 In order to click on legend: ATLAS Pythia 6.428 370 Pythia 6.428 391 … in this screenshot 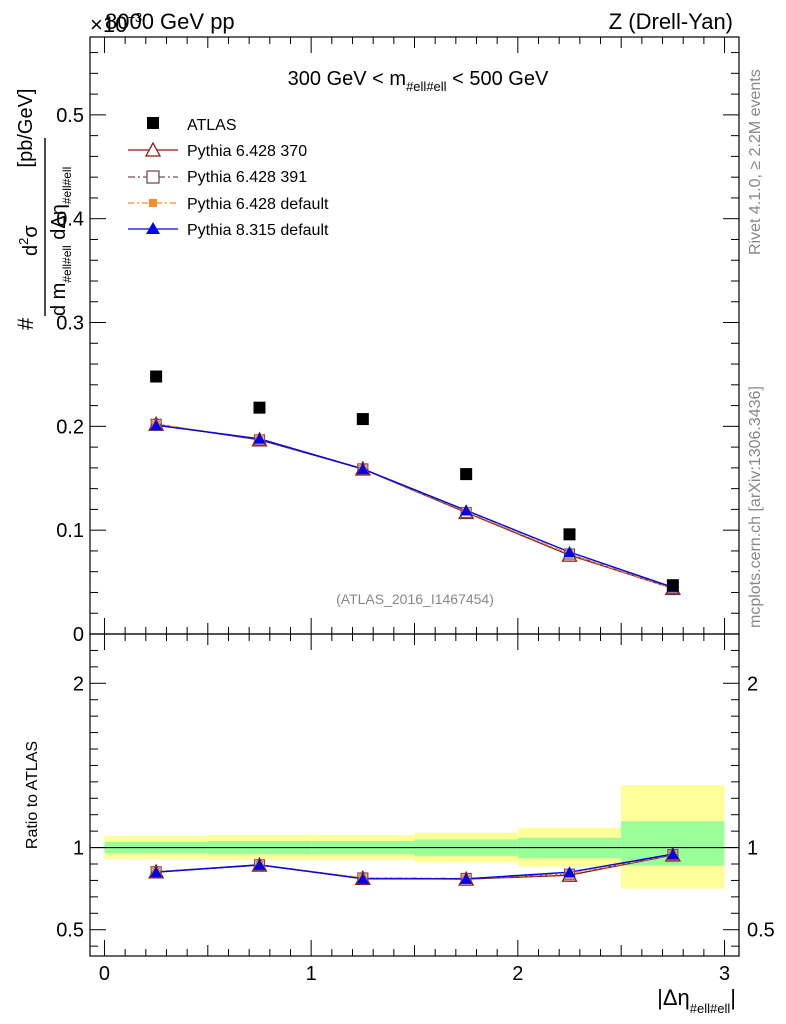, I will do `click(228, 178)`.